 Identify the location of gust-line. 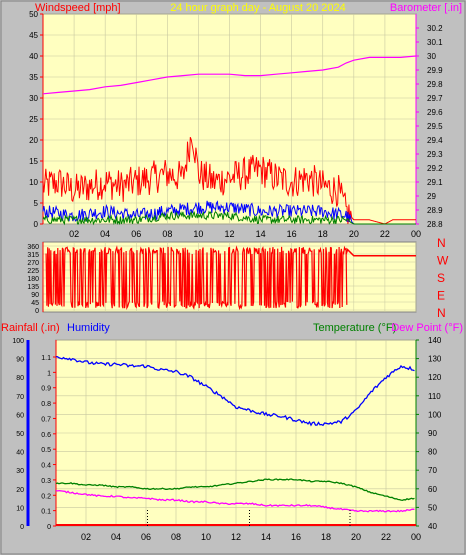
(229, 181).